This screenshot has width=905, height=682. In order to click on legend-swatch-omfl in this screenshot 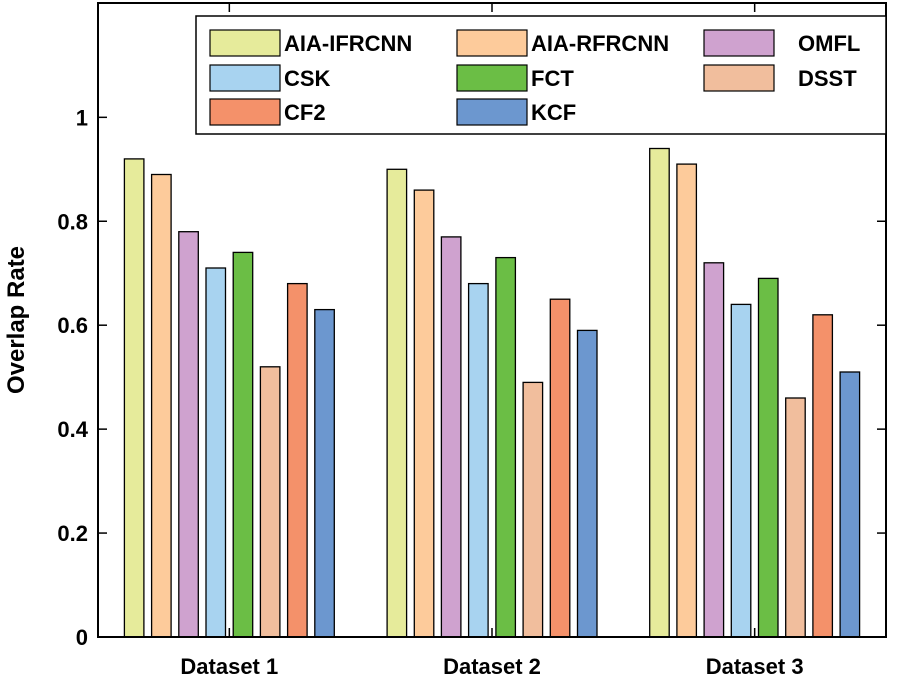, I will do `click(739, 43)`.